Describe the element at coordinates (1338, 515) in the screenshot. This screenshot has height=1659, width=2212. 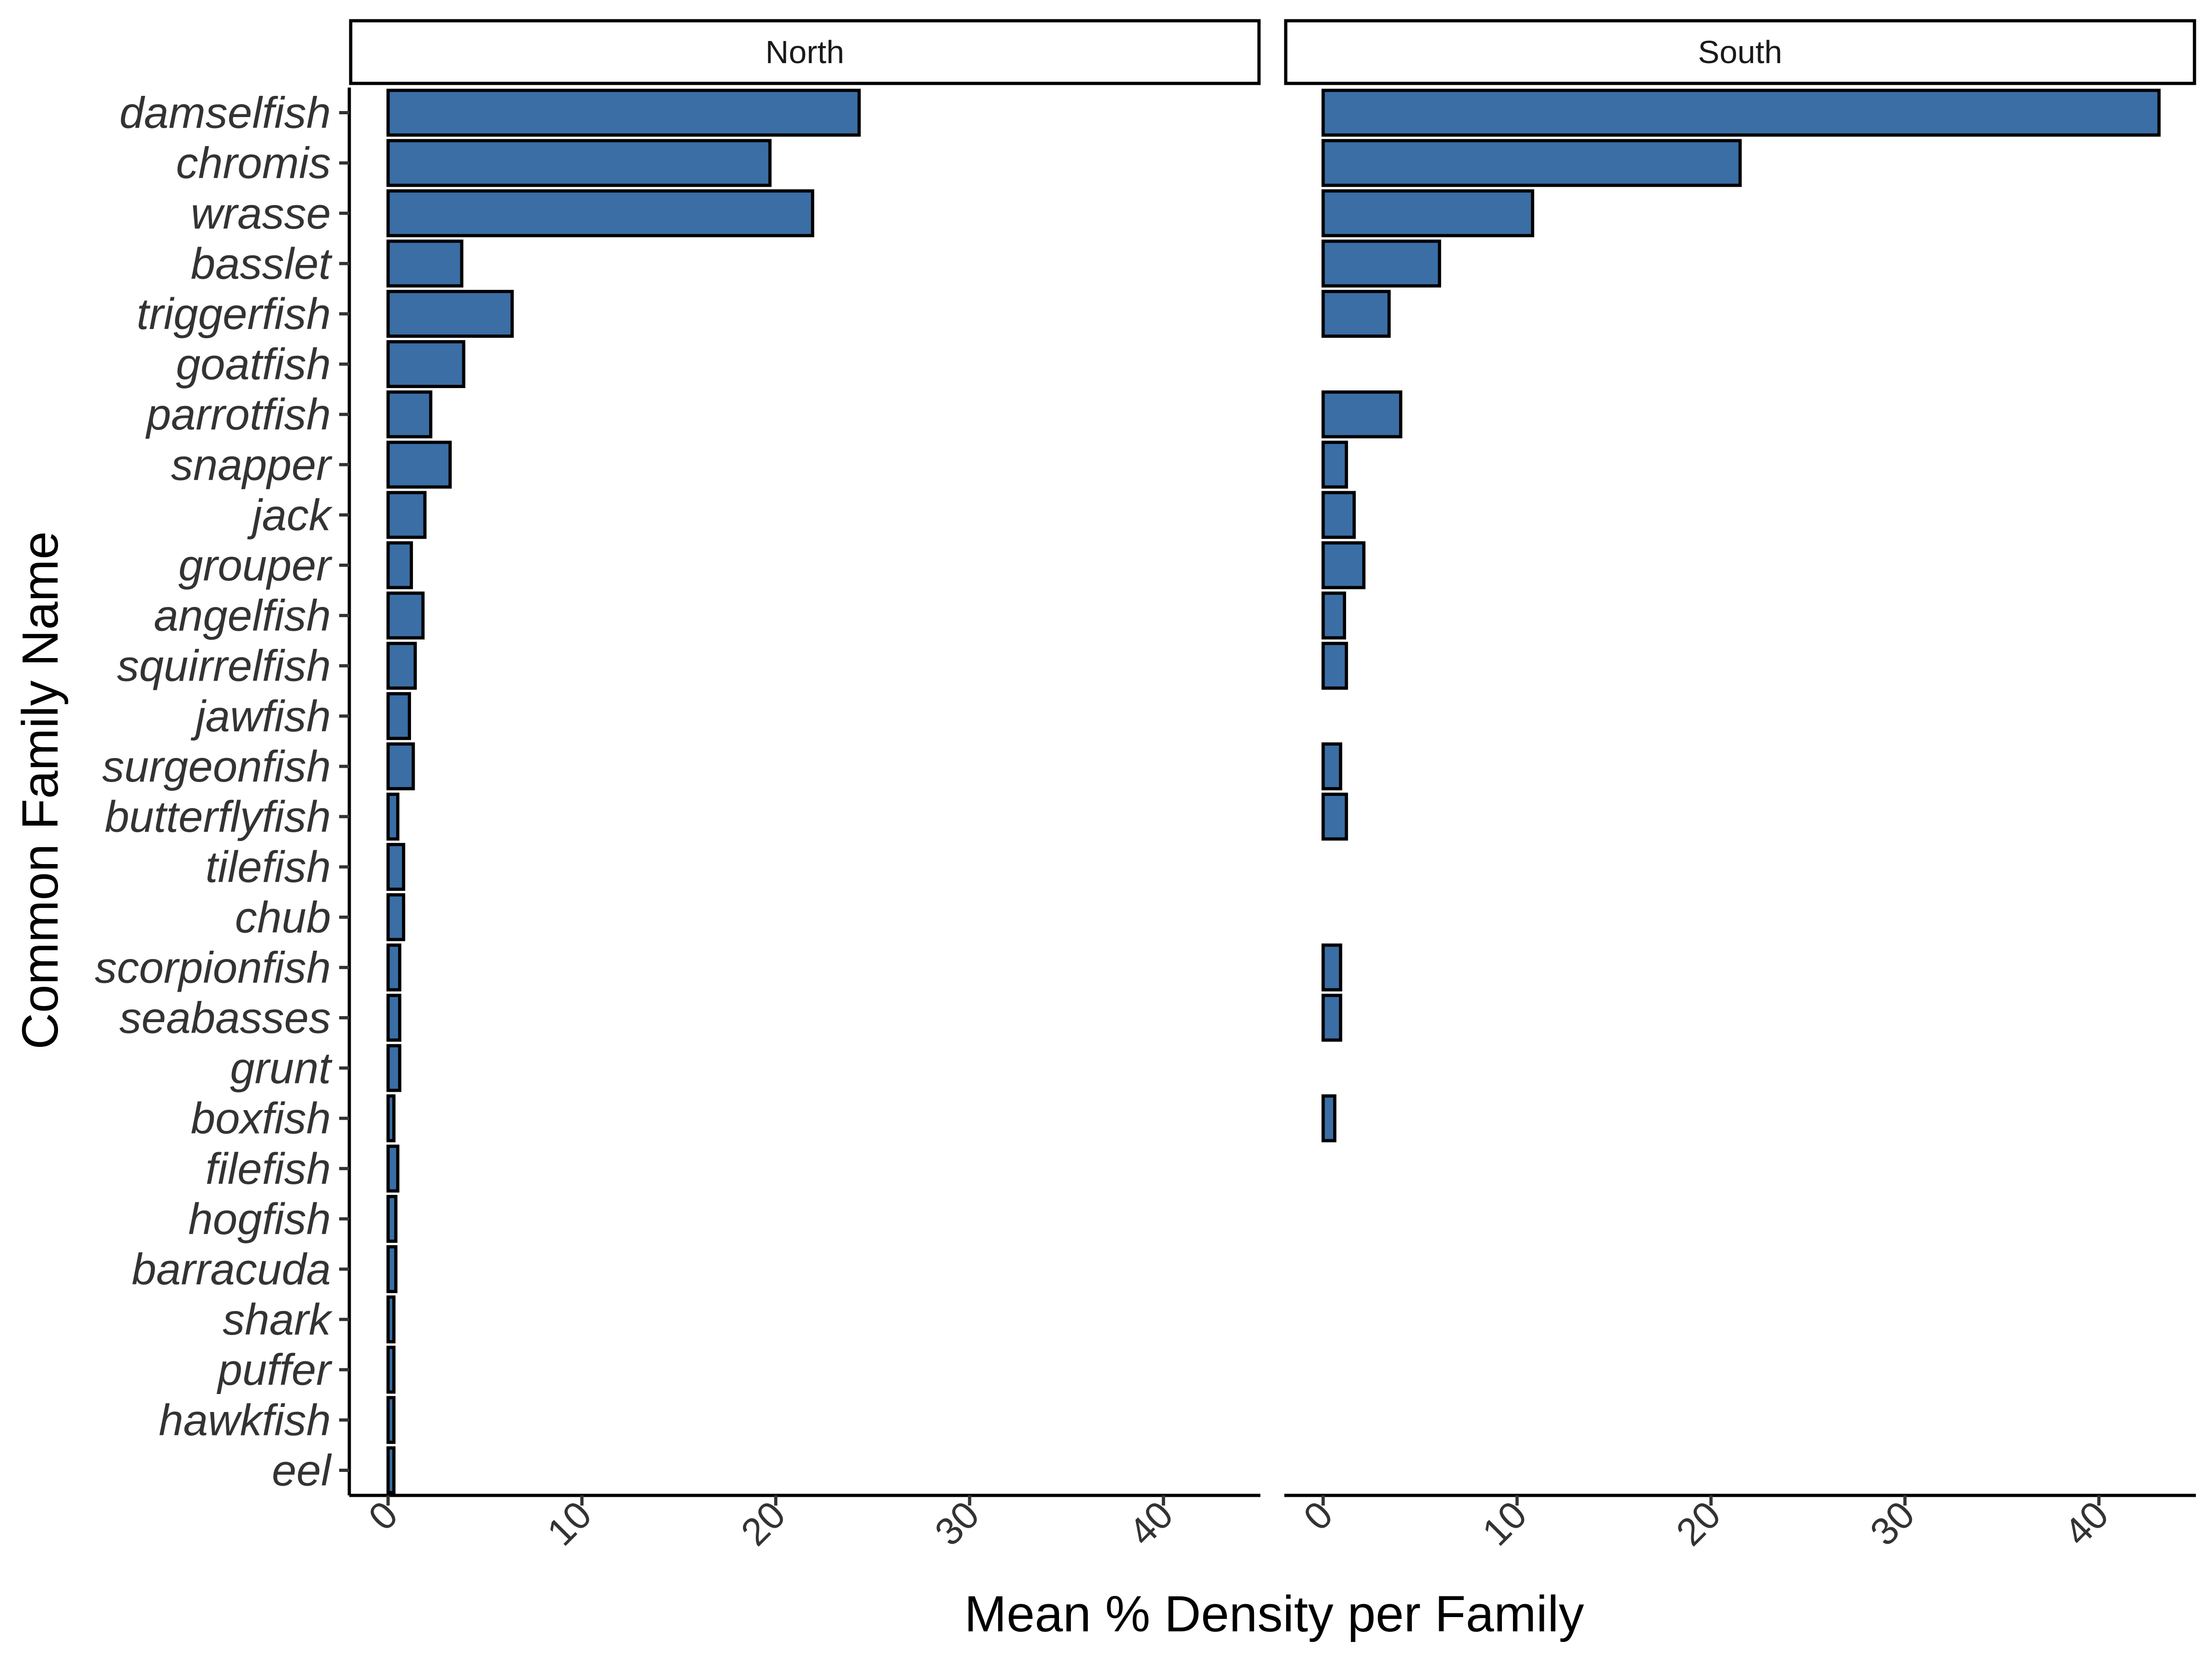
I see `bar-south-jack` at that location.